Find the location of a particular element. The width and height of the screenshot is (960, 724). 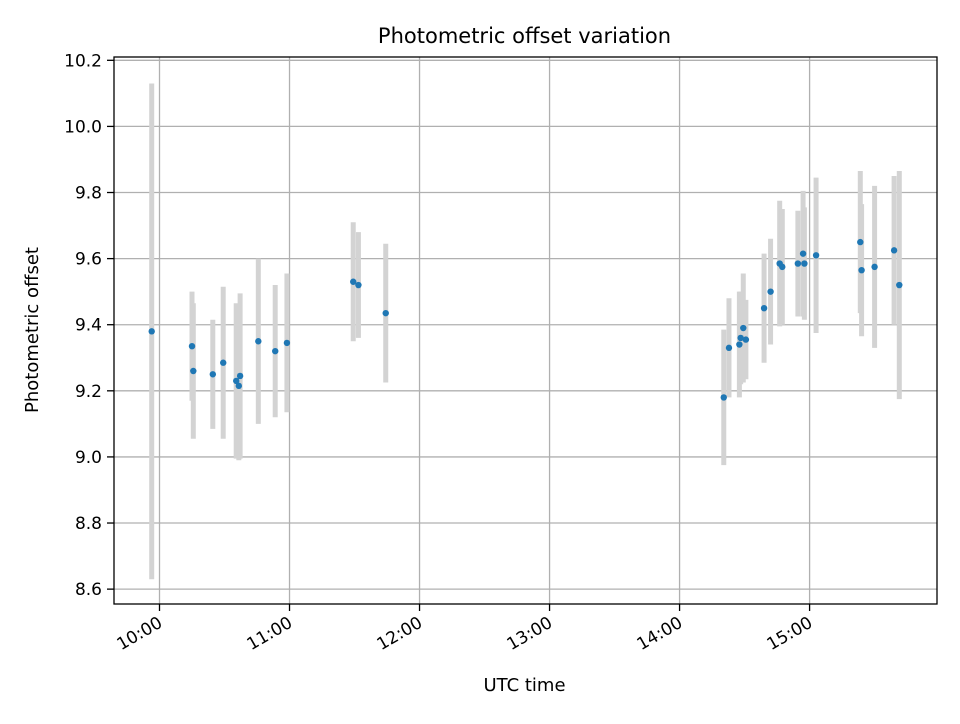

y-tick-label: 9.8 is located at coordinates (88, 194).